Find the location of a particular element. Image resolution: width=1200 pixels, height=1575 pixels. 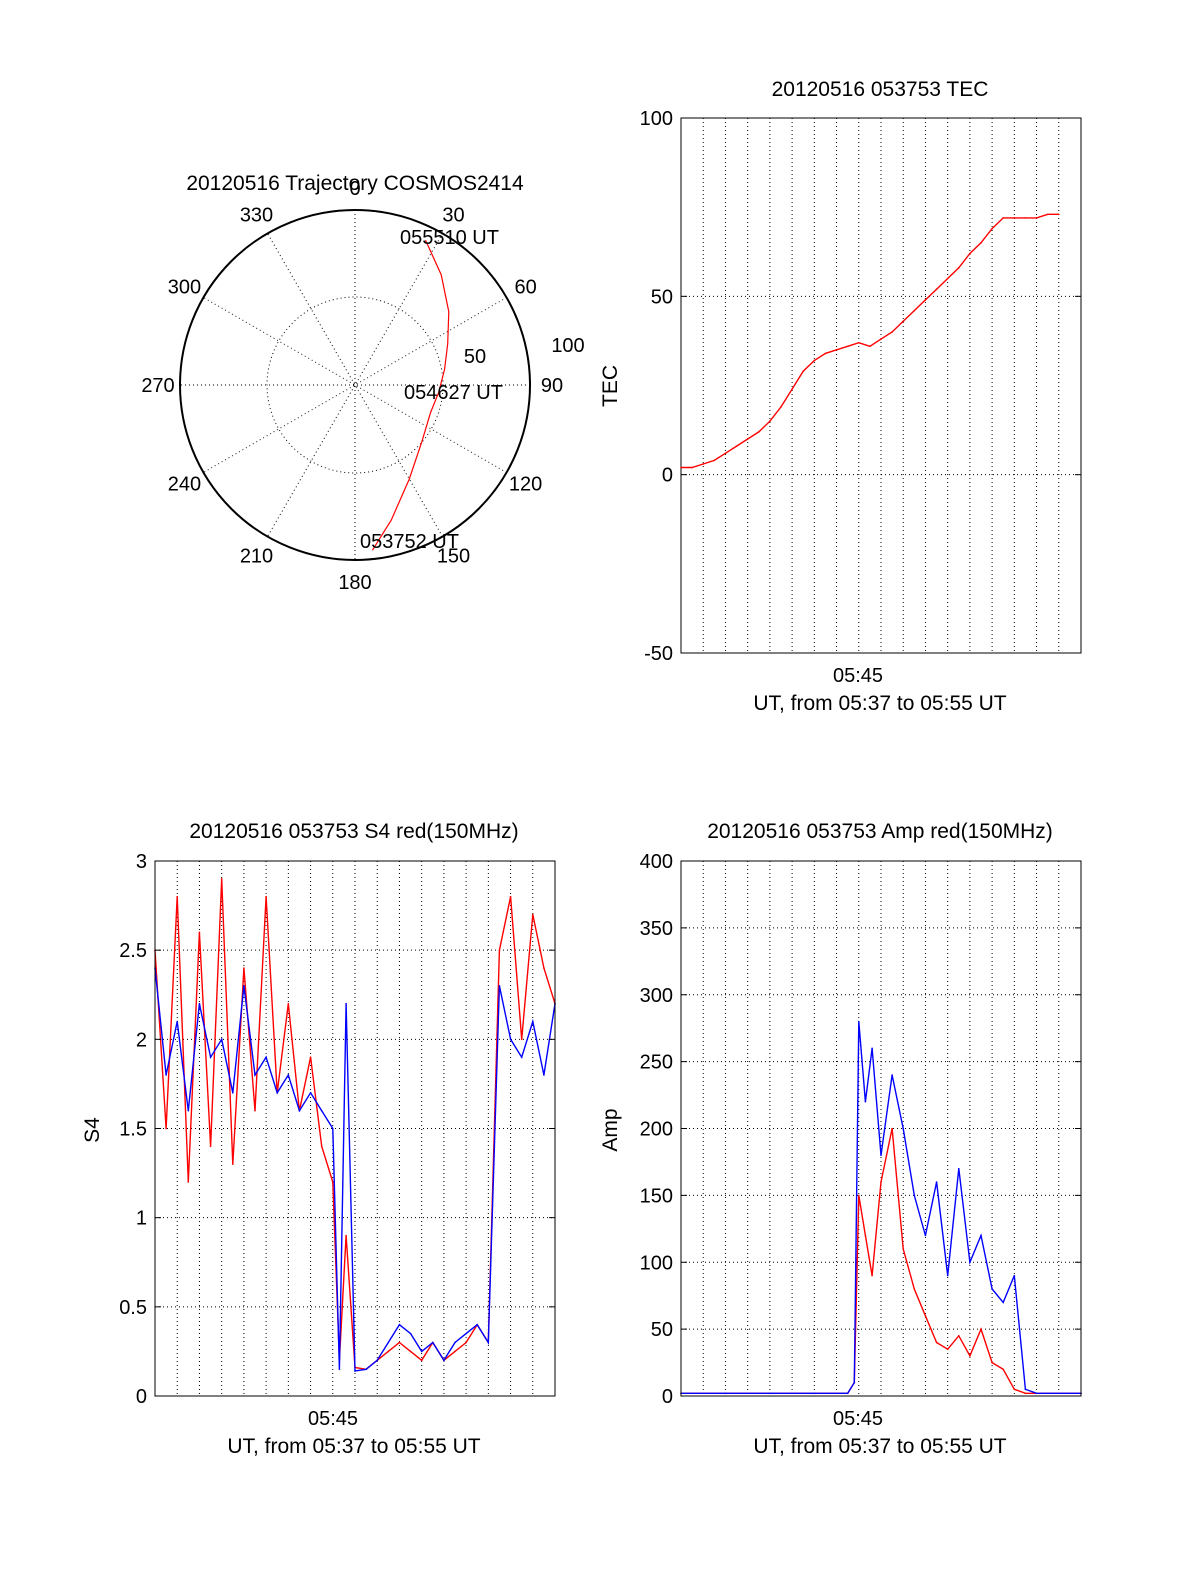

s4-ytick-label: 3 is located at coordinates (141, 862).